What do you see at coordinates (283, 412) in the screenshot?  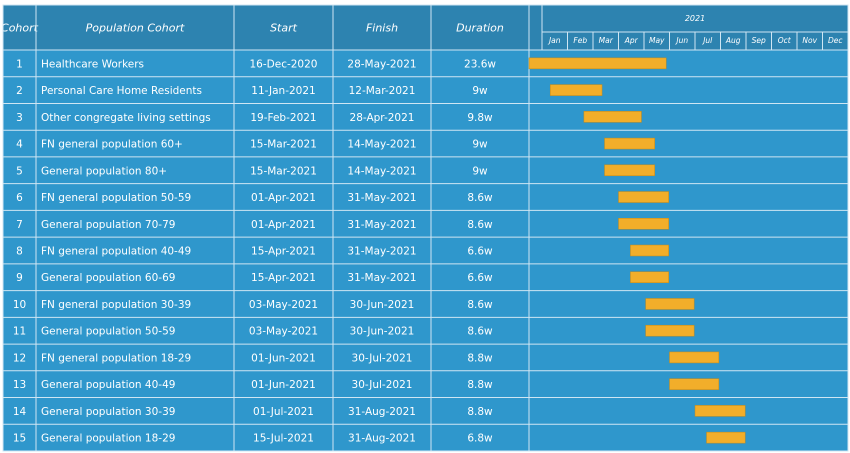 I see `cell-start: 01-Jul-2021` at bounding box center [283, 412].